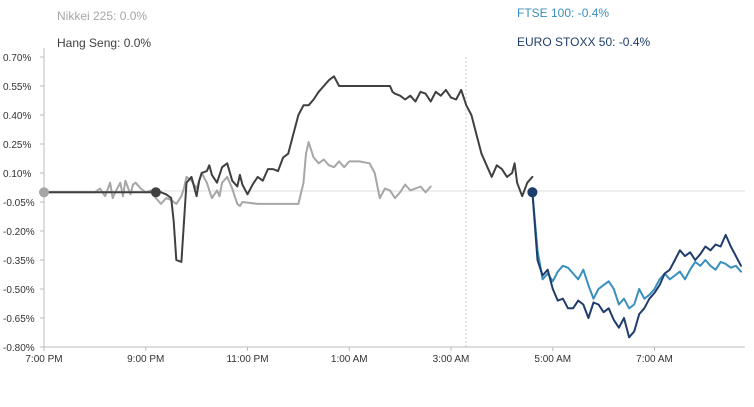 The width and height of the screenshot is (754, 407). I want to click on legend-nikkei-225: Nikkei 225: 0.0%, so click(102, 16).